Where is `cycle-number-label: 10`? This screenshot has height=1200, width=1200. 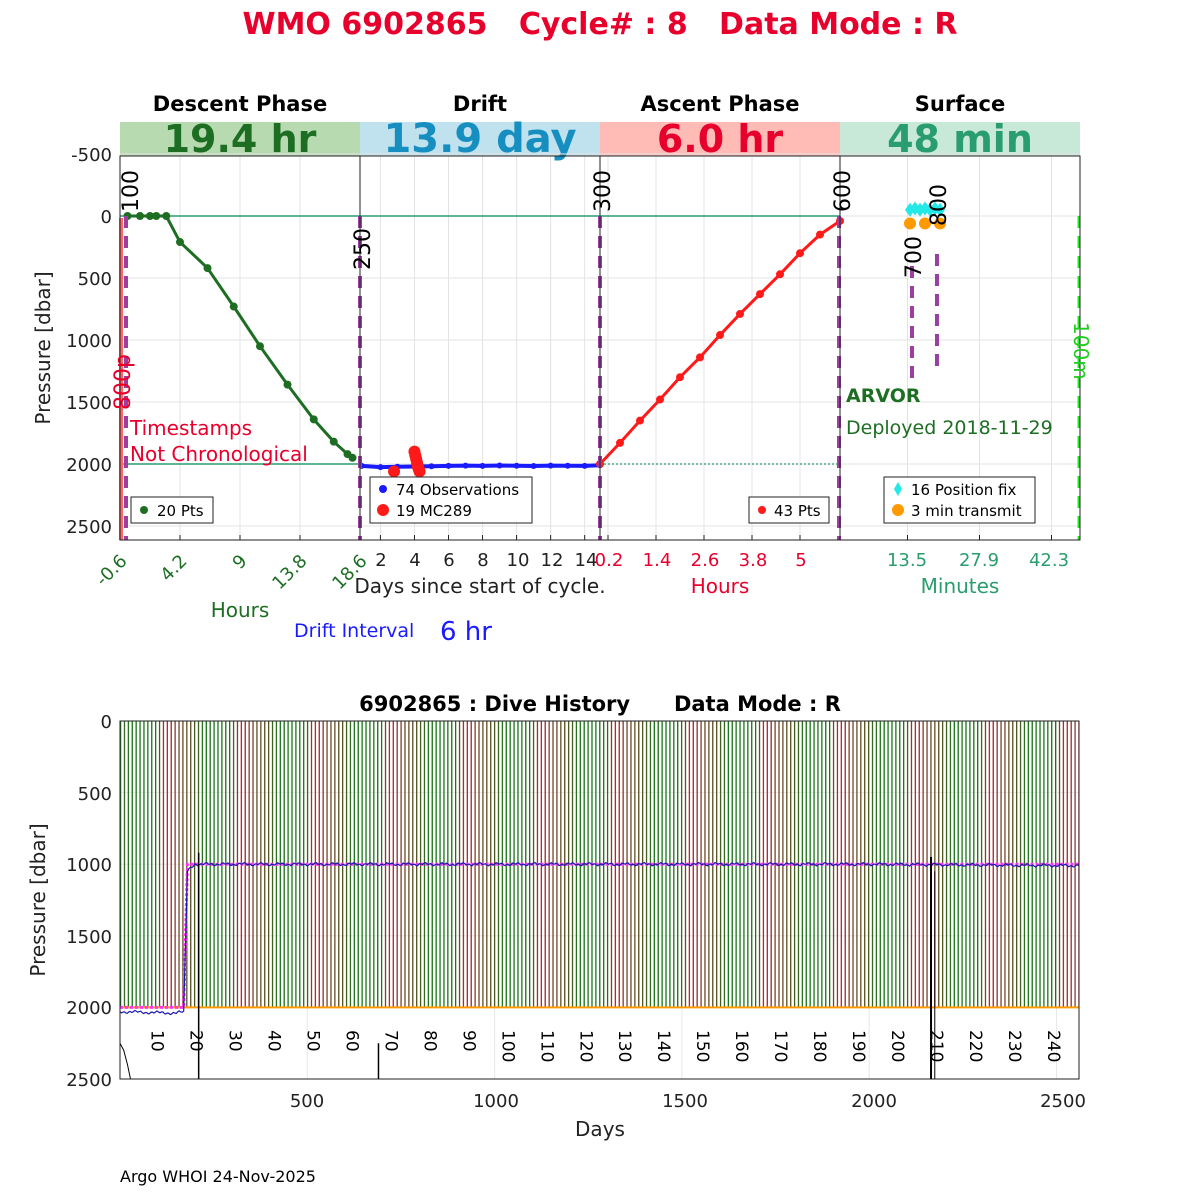
cycle-number-label: 10 is located at coordinates (157, 1041).